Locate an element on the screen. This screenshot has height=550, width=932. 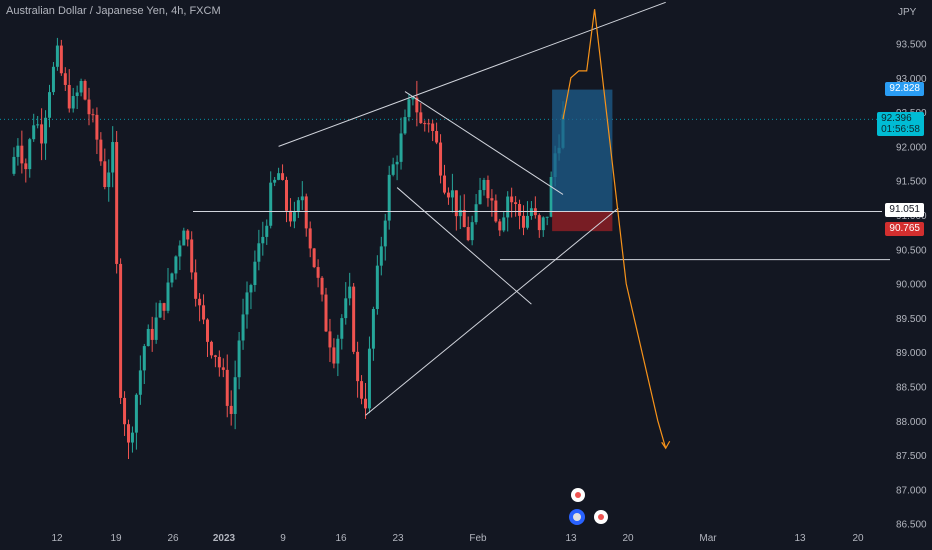
projected-price-path is located at coordinates (614, 229).